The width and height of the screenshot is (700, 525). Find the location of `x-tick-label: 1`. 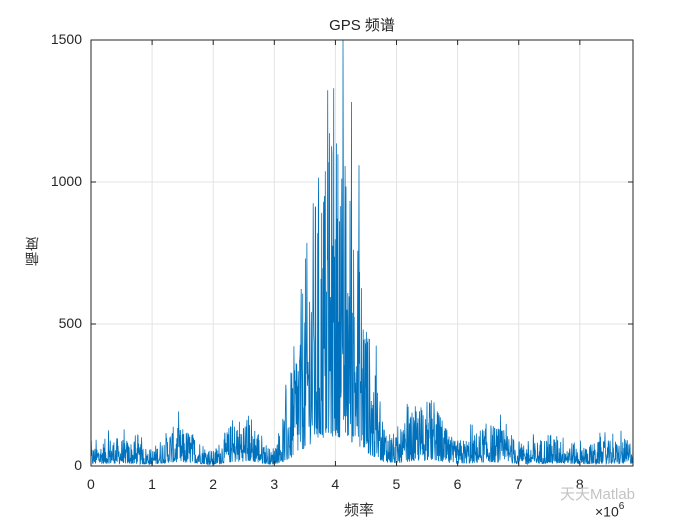

x-tick-label: 1 is located at coordinates (152, 484).